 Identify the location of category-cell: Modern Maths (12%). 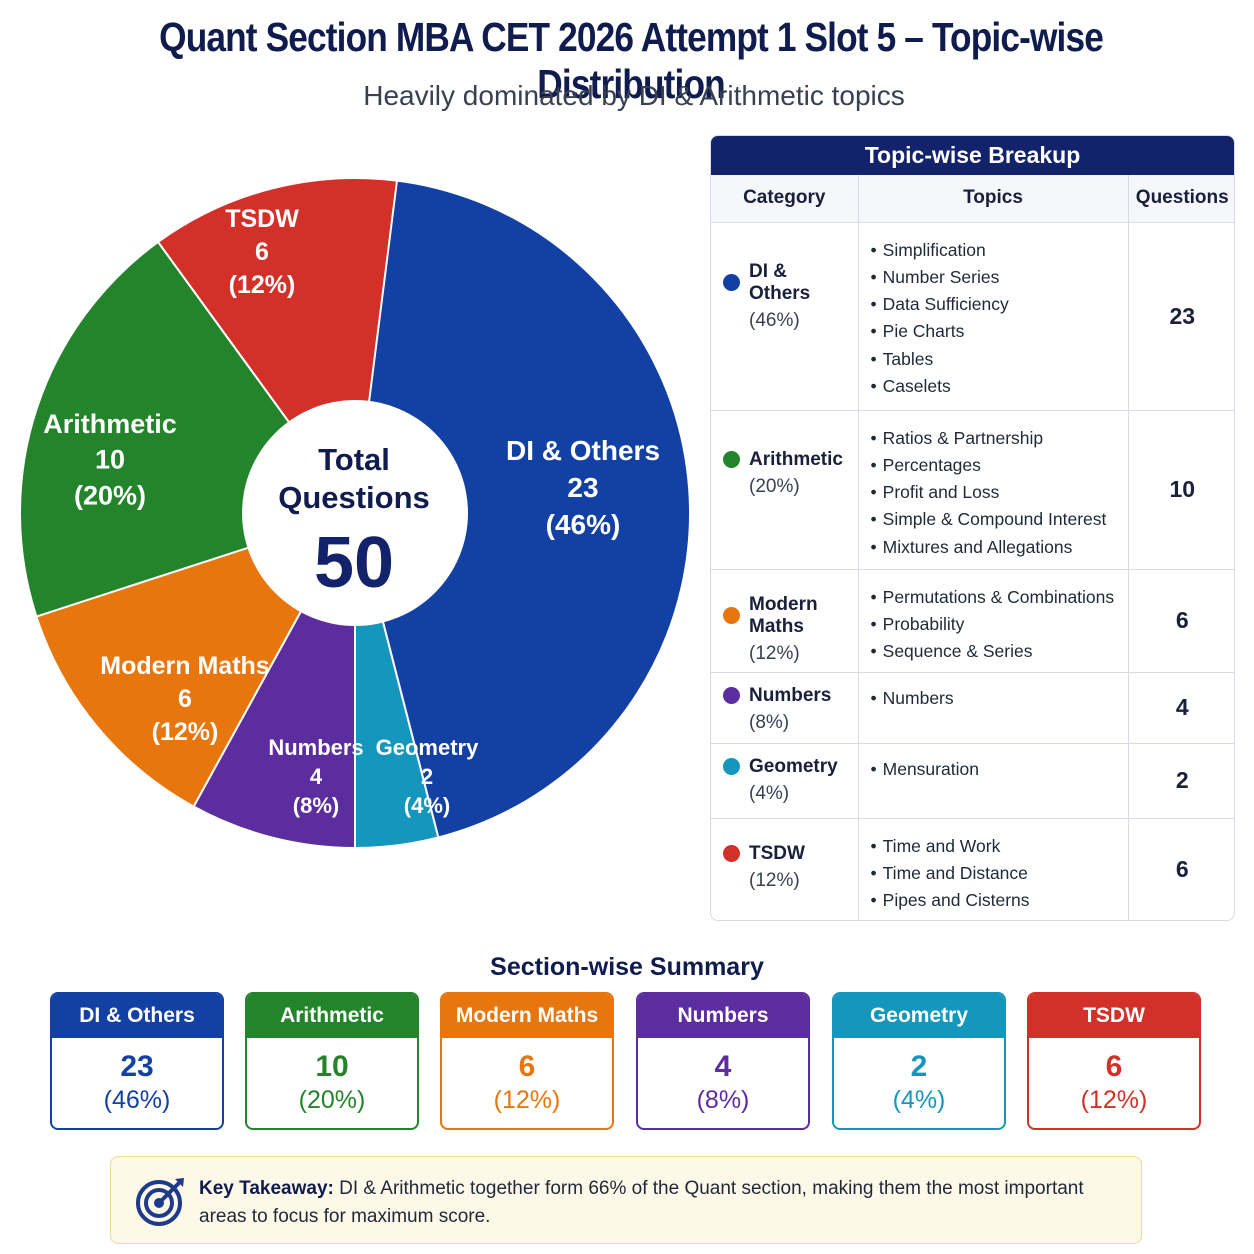
(785, 621).